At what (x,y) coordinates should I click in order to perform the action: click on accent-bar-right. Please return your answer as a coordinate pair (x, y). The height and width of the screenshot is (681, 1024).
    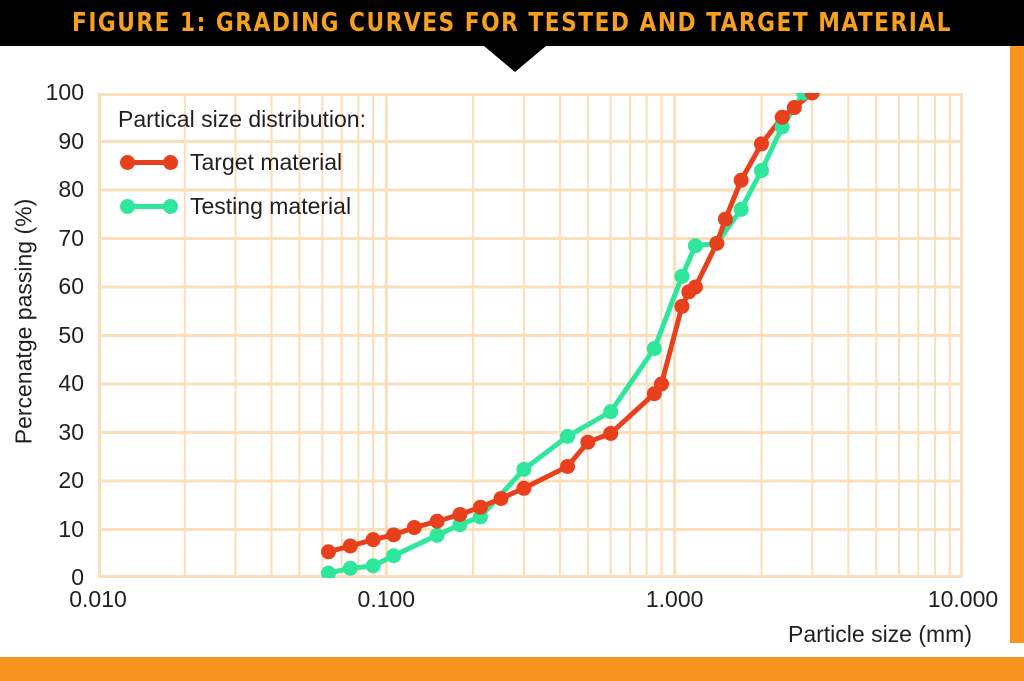
    Looking at the image, I should click on (1017, 344).